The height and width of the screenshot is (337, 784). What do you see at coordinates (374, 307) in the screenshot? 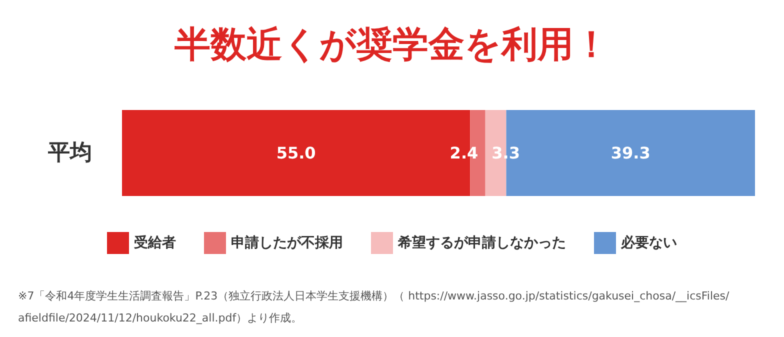
I see `text: ※7「令和4年度学生生活調査報告」P.23（独立行政法人日本学生支援機構）（ https://www.jasso.go.jp/statistics/gakusei_chosa/__icsFiles/afieldfile/2024/11/12/houkoku22_all.pdf）より作成。` at bounding box center [374, 307].